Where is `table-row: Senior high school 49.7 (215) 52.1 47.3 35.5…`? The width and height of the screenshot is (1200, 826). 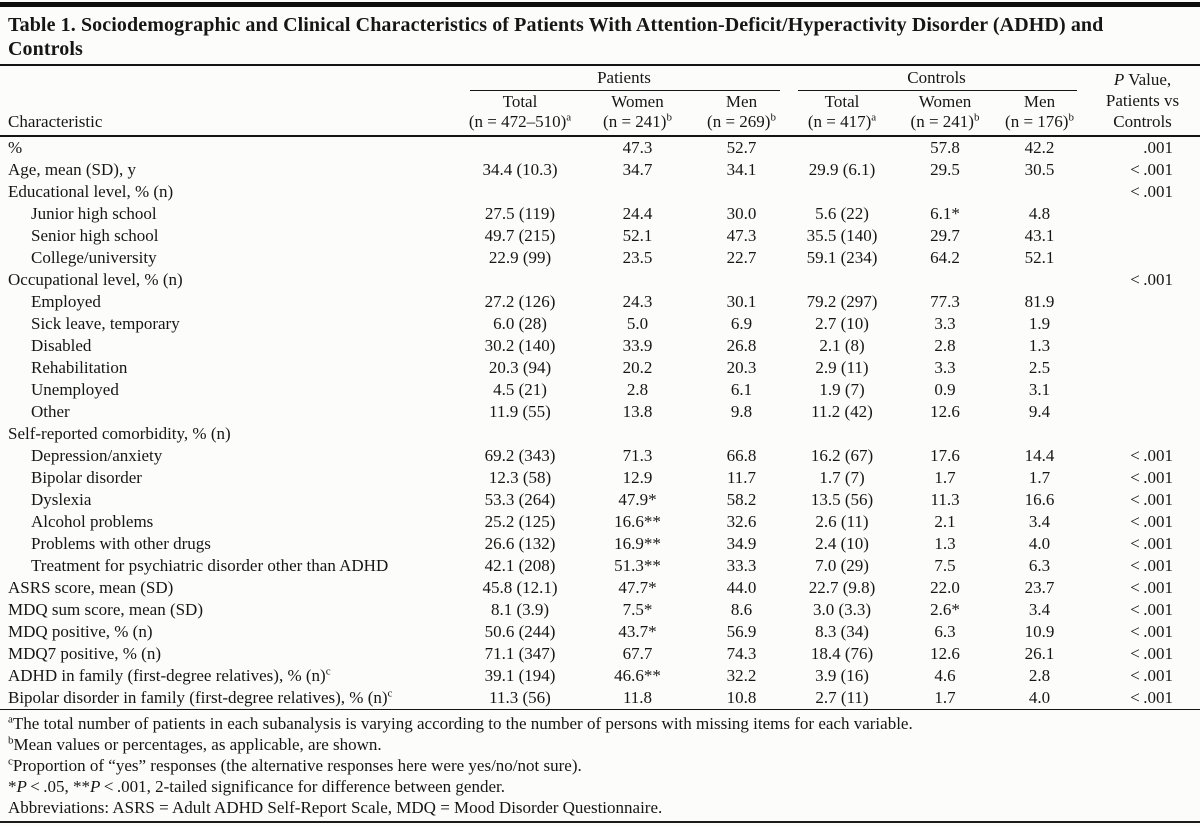 table-row: Senior high school 49.7 (215) 52.1 47.3 35.5… is located at coordinates (600, 236).